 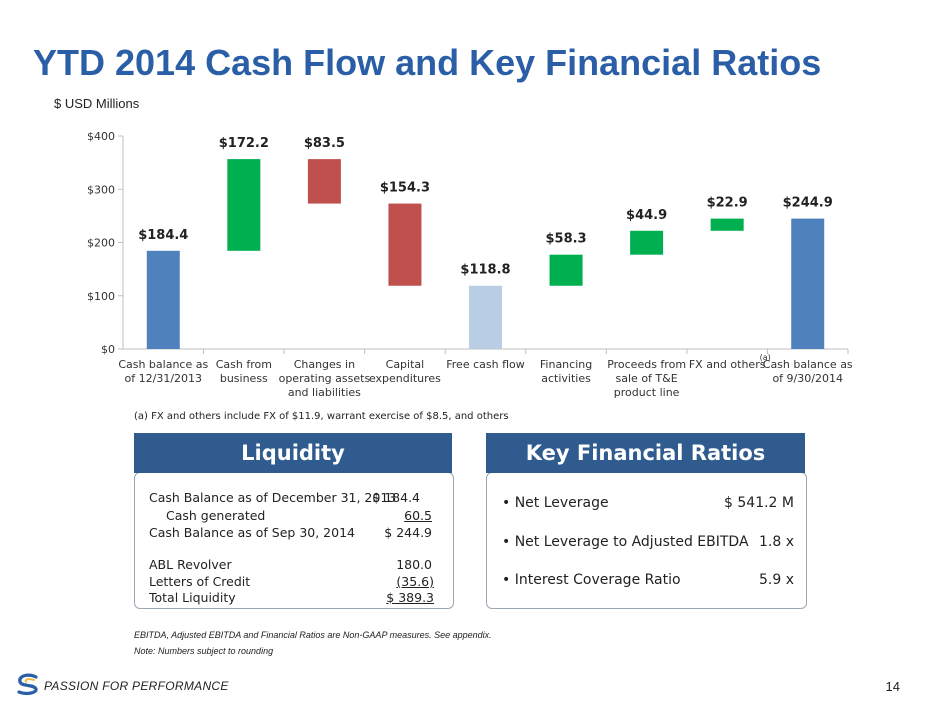 I want to click on bar-value-label: $118.8, so click(x=485, y=270).